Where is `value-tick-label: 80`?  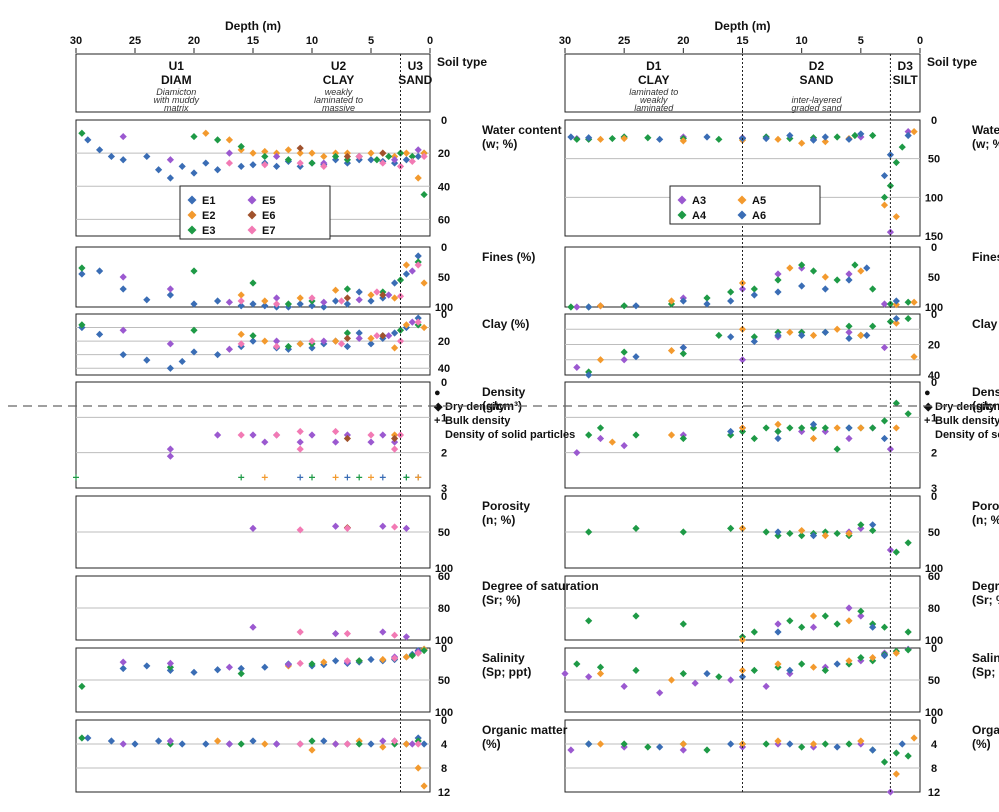
value-tick-label: 80 is located at coordinates (934, 609).